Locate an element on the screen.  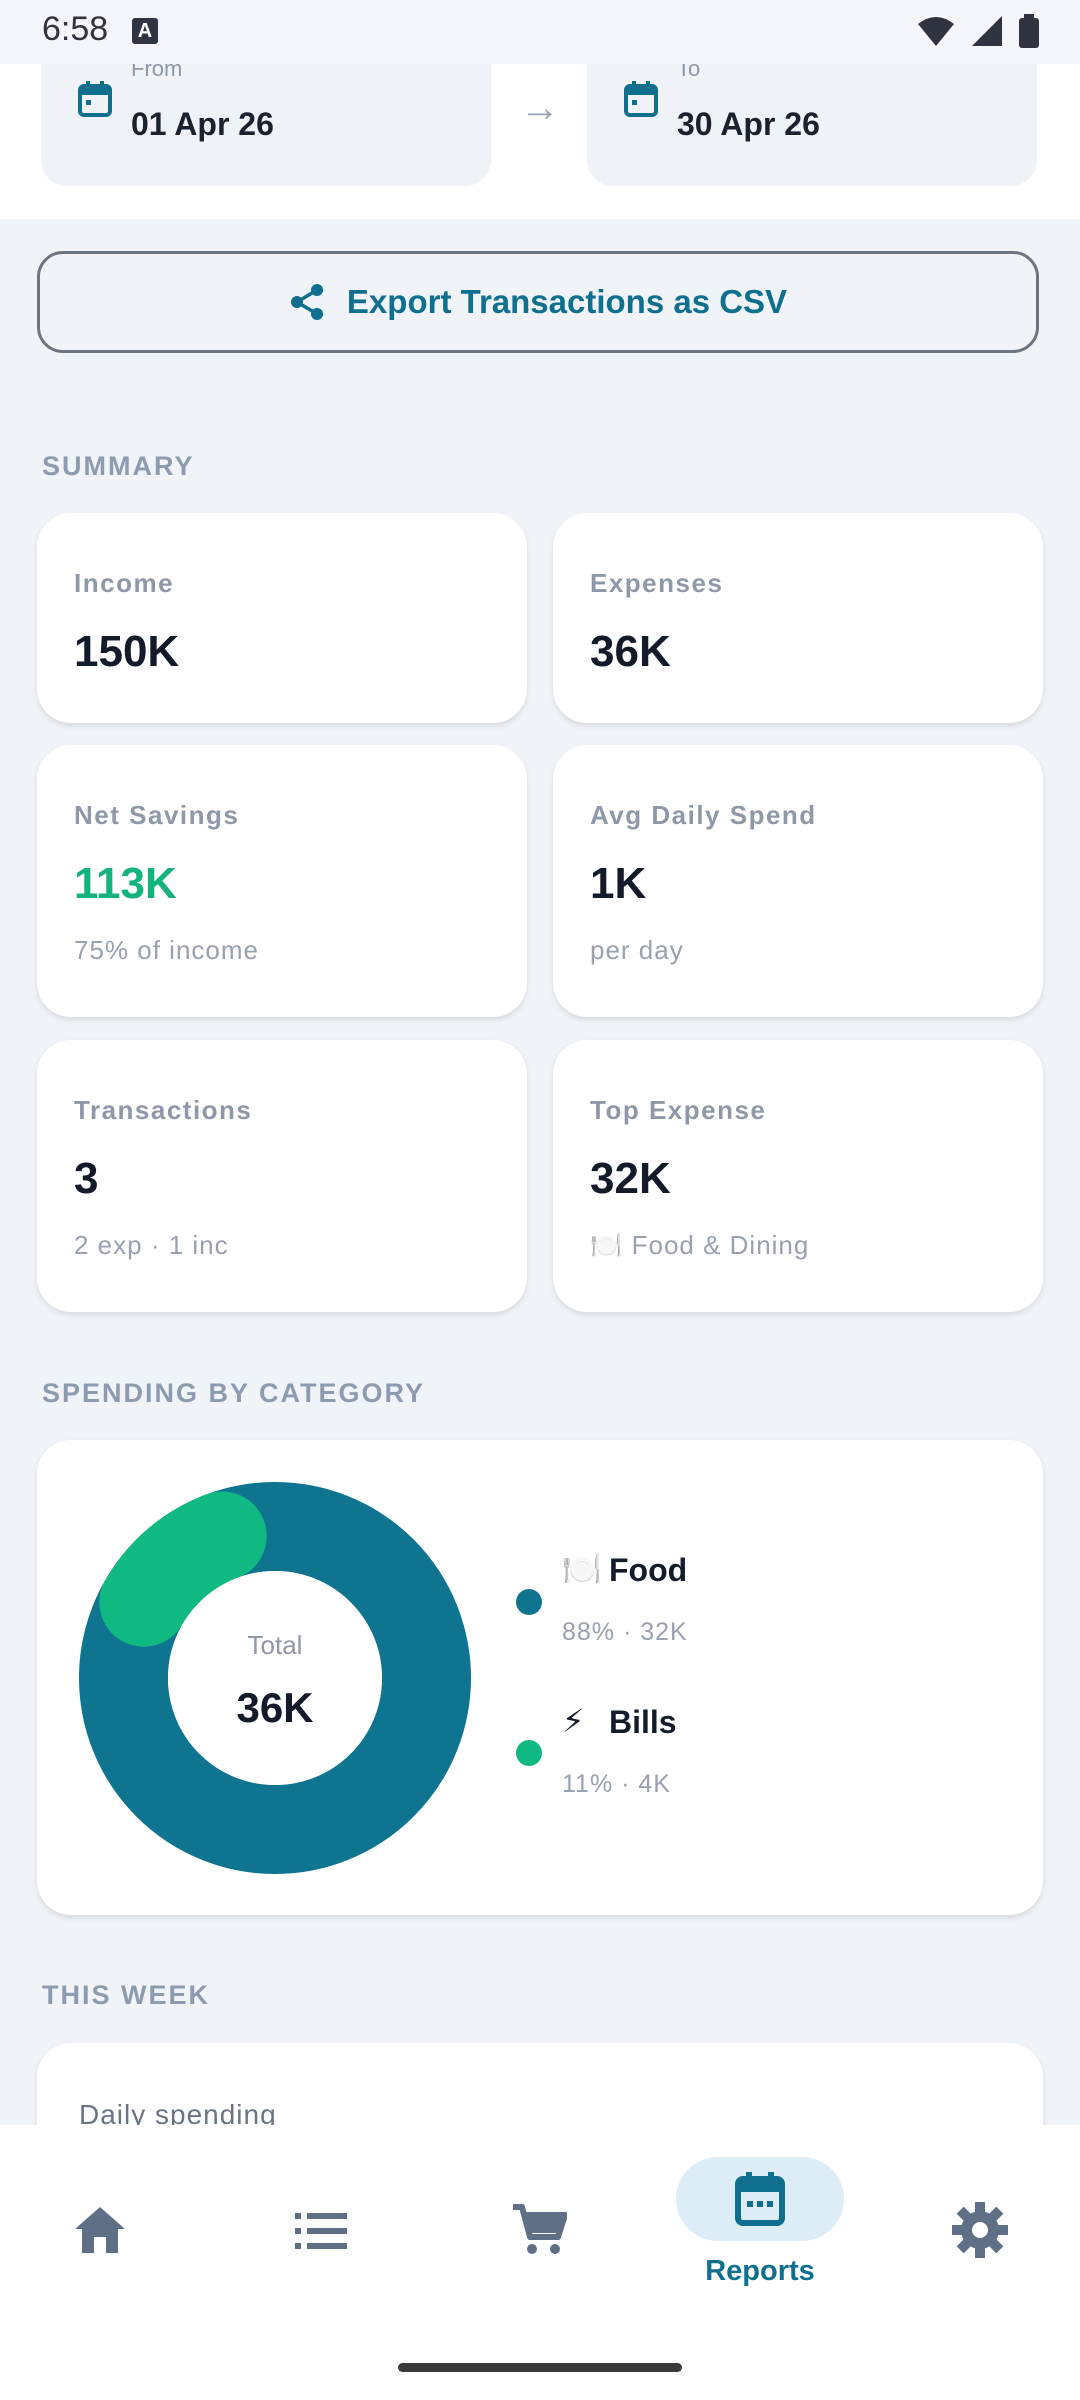
avg-daily-value: 1K is located at coordinates (618, 883).